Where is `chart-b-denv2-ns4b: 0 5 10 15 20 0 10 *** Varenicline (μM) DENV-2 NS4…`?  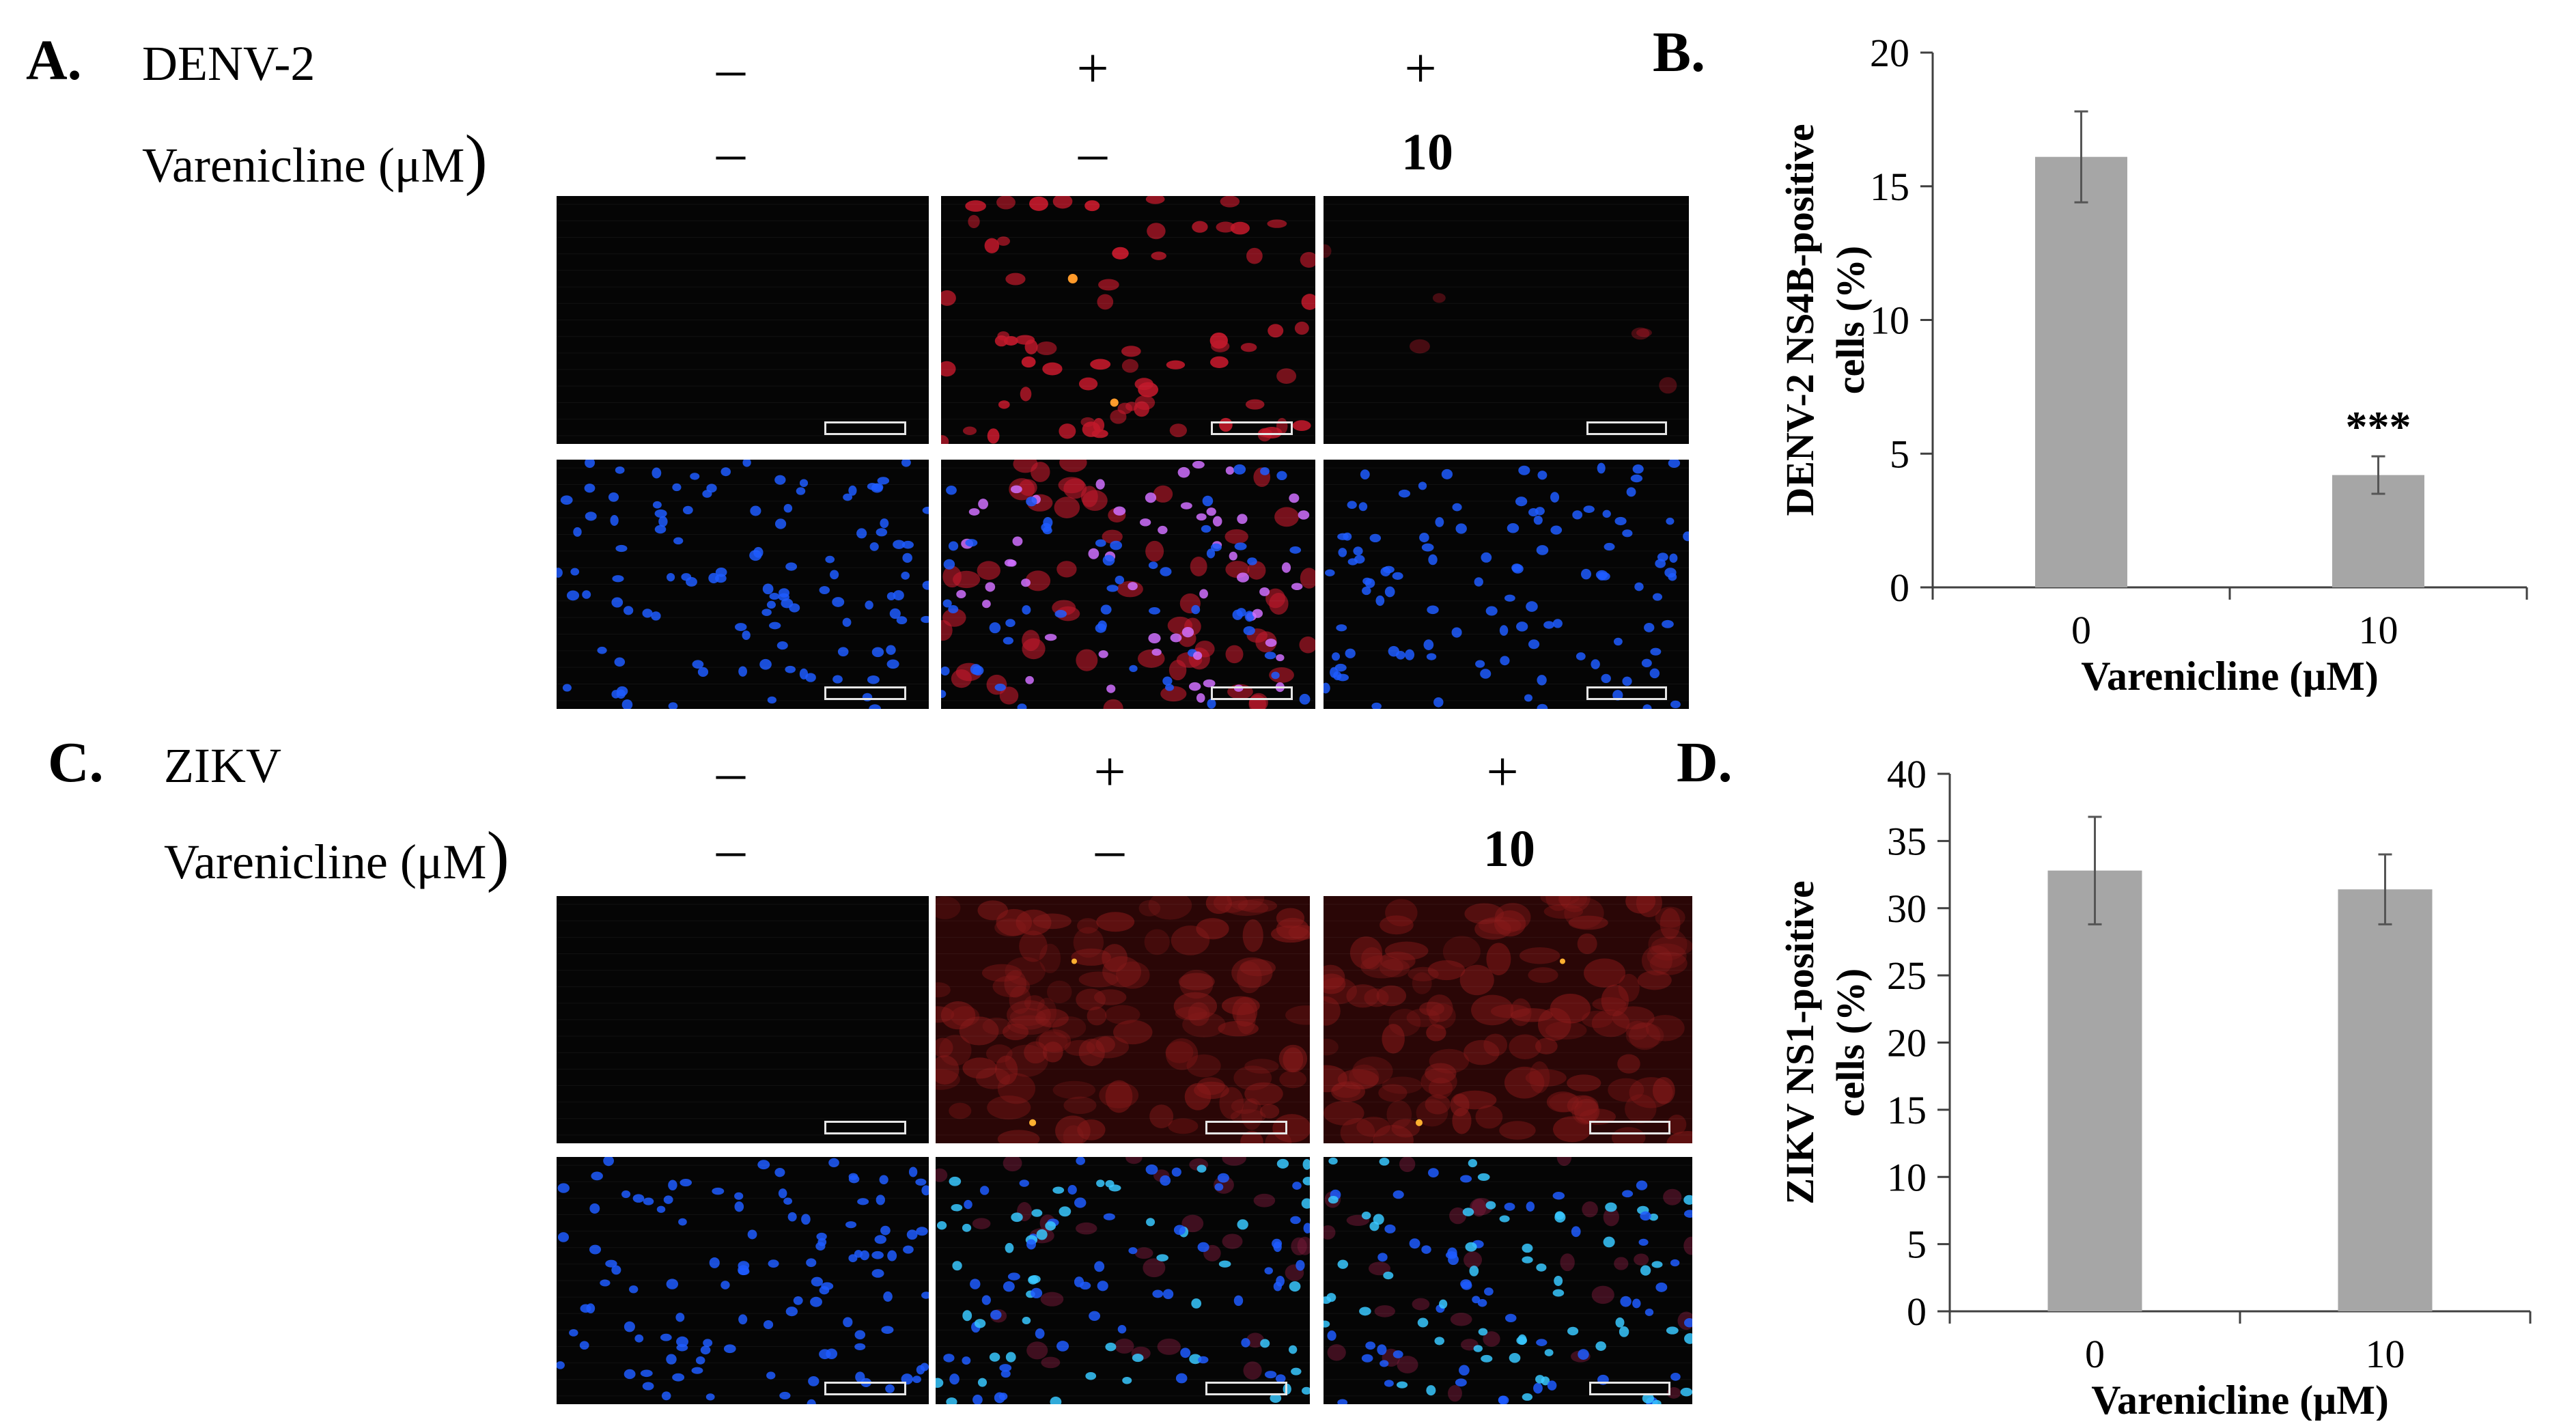
chart-b-denv2-ns4b: 0 5 10 15 20 0 10 *** Varenicline (μM) DENV-2 NS4… is located at coordinates (2153, 364).